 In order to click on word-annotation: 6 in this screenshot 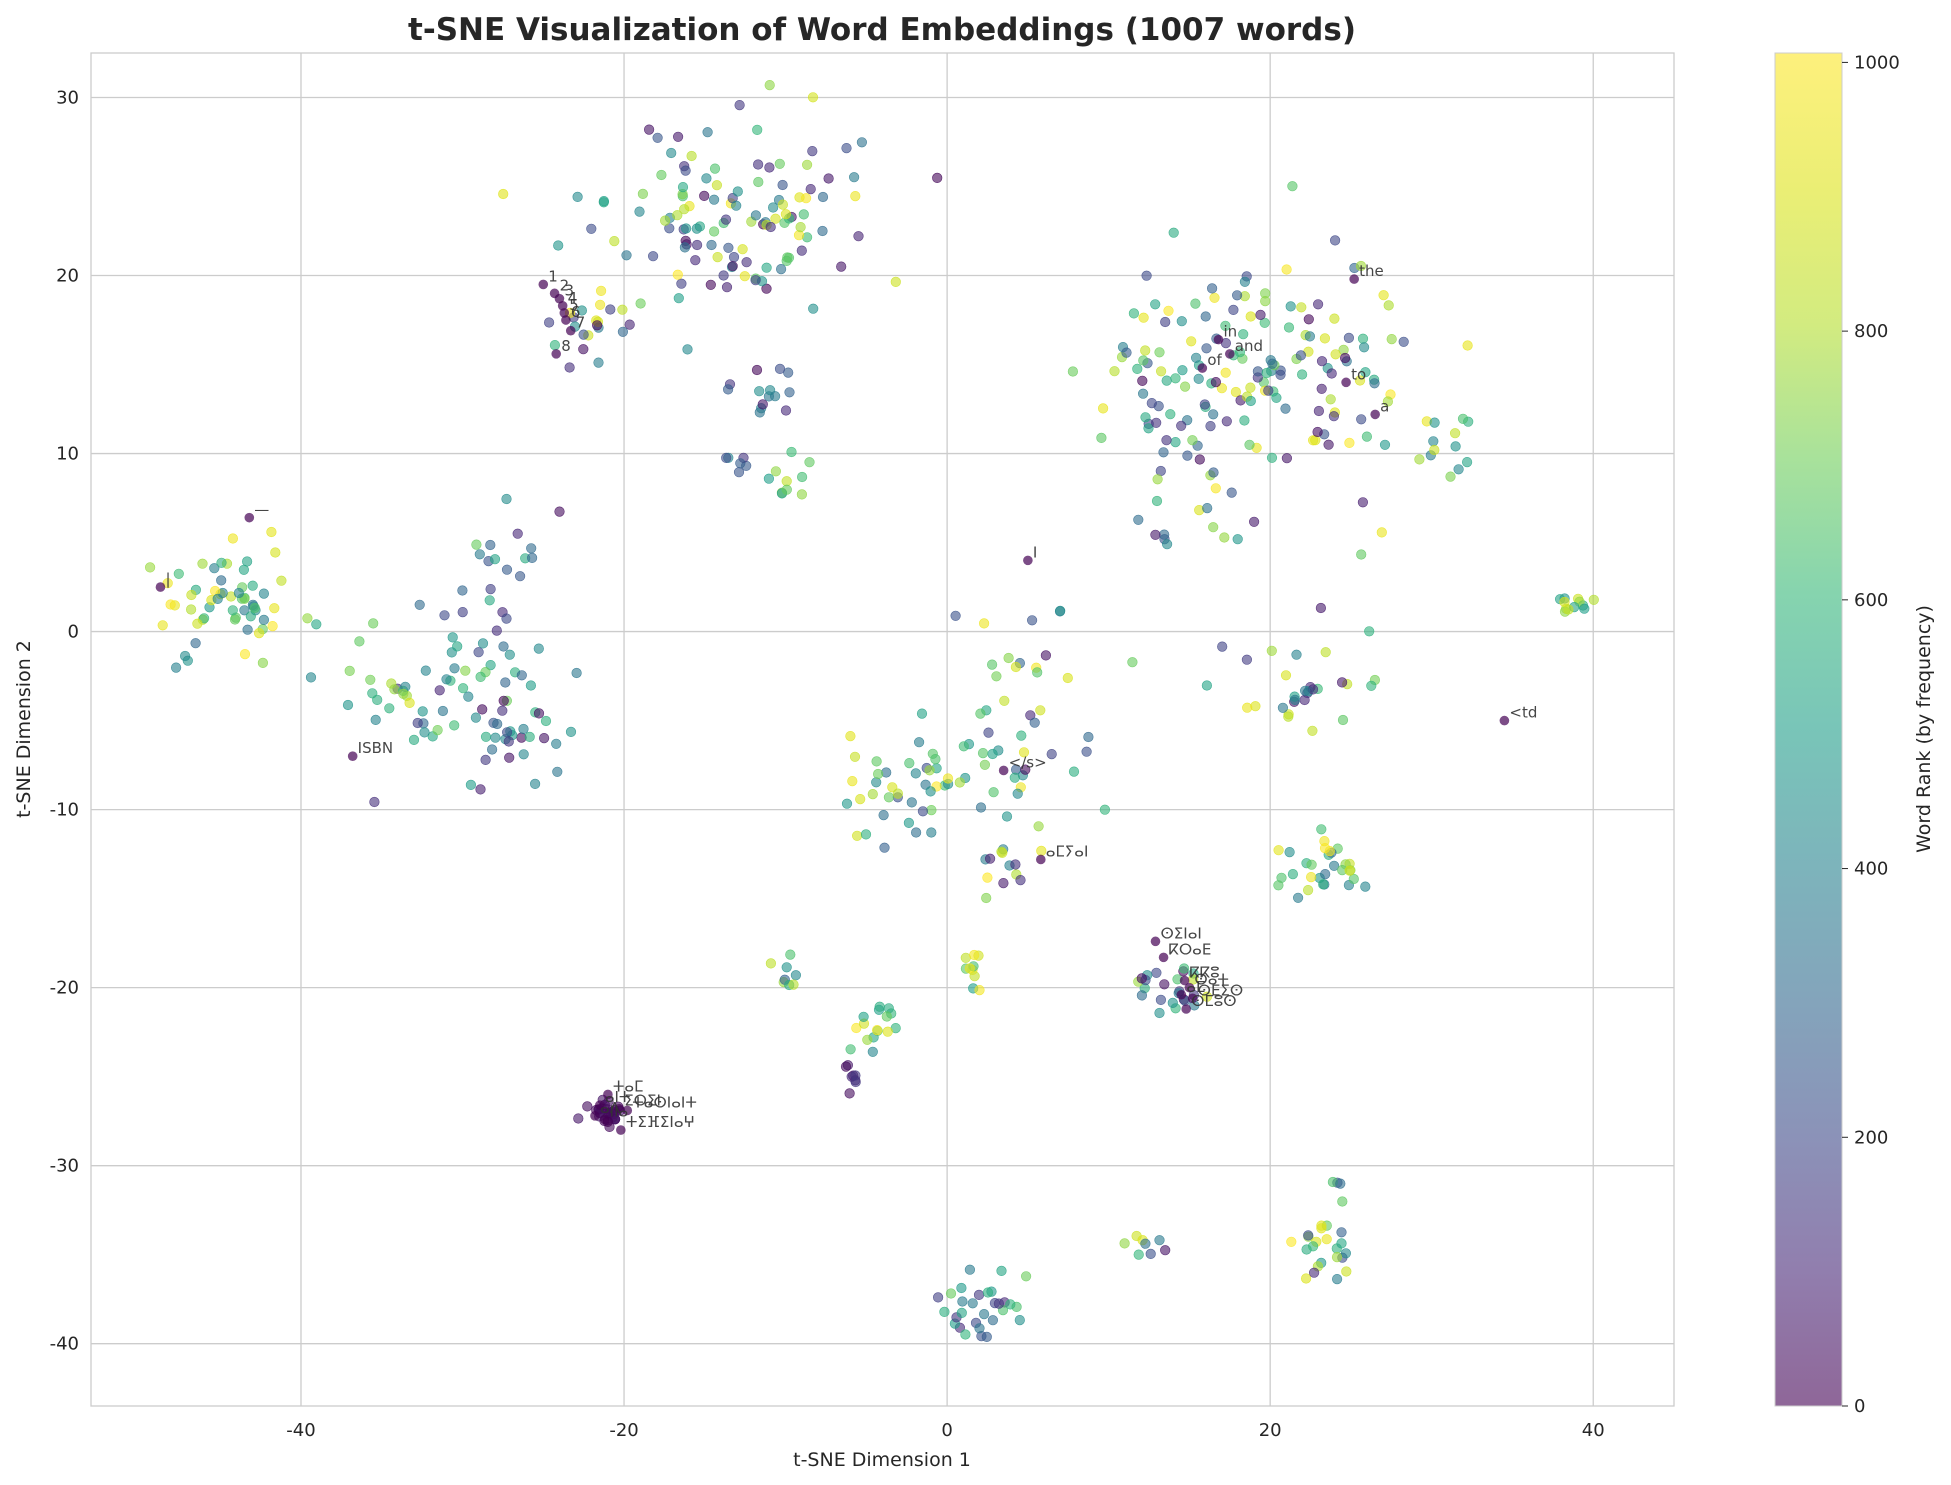, I will do `click(576, 312)`.